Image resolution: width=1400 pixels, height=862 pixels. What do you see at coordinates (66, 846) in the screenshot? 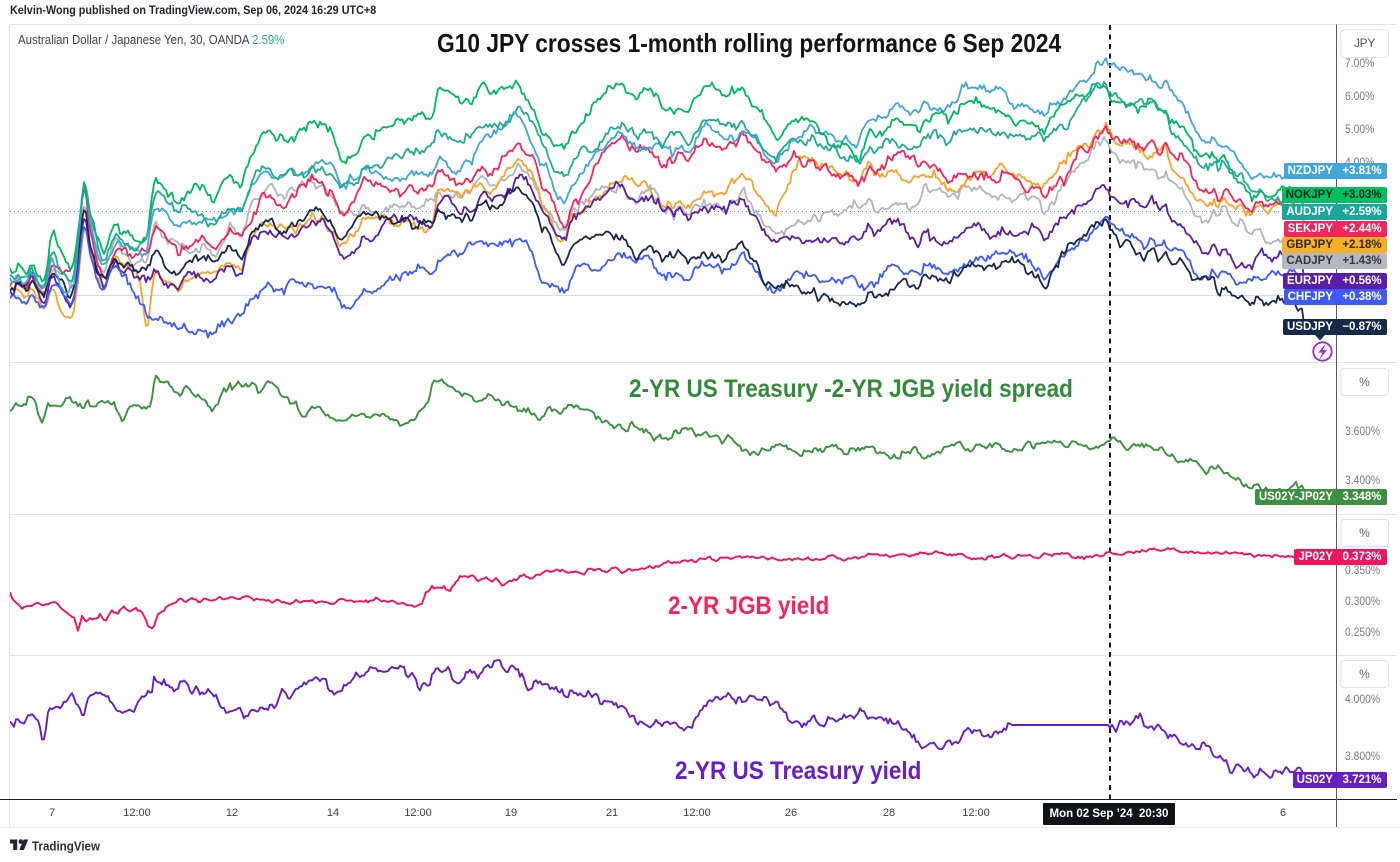
I see `svg-text: TradingView` at bounding box center [66, 846].